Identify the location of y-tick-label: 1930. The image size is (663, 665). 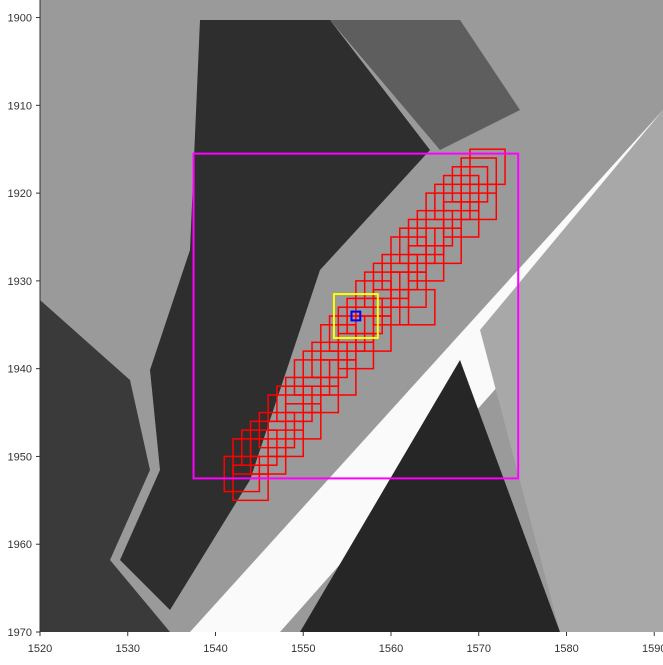
(20, 282).